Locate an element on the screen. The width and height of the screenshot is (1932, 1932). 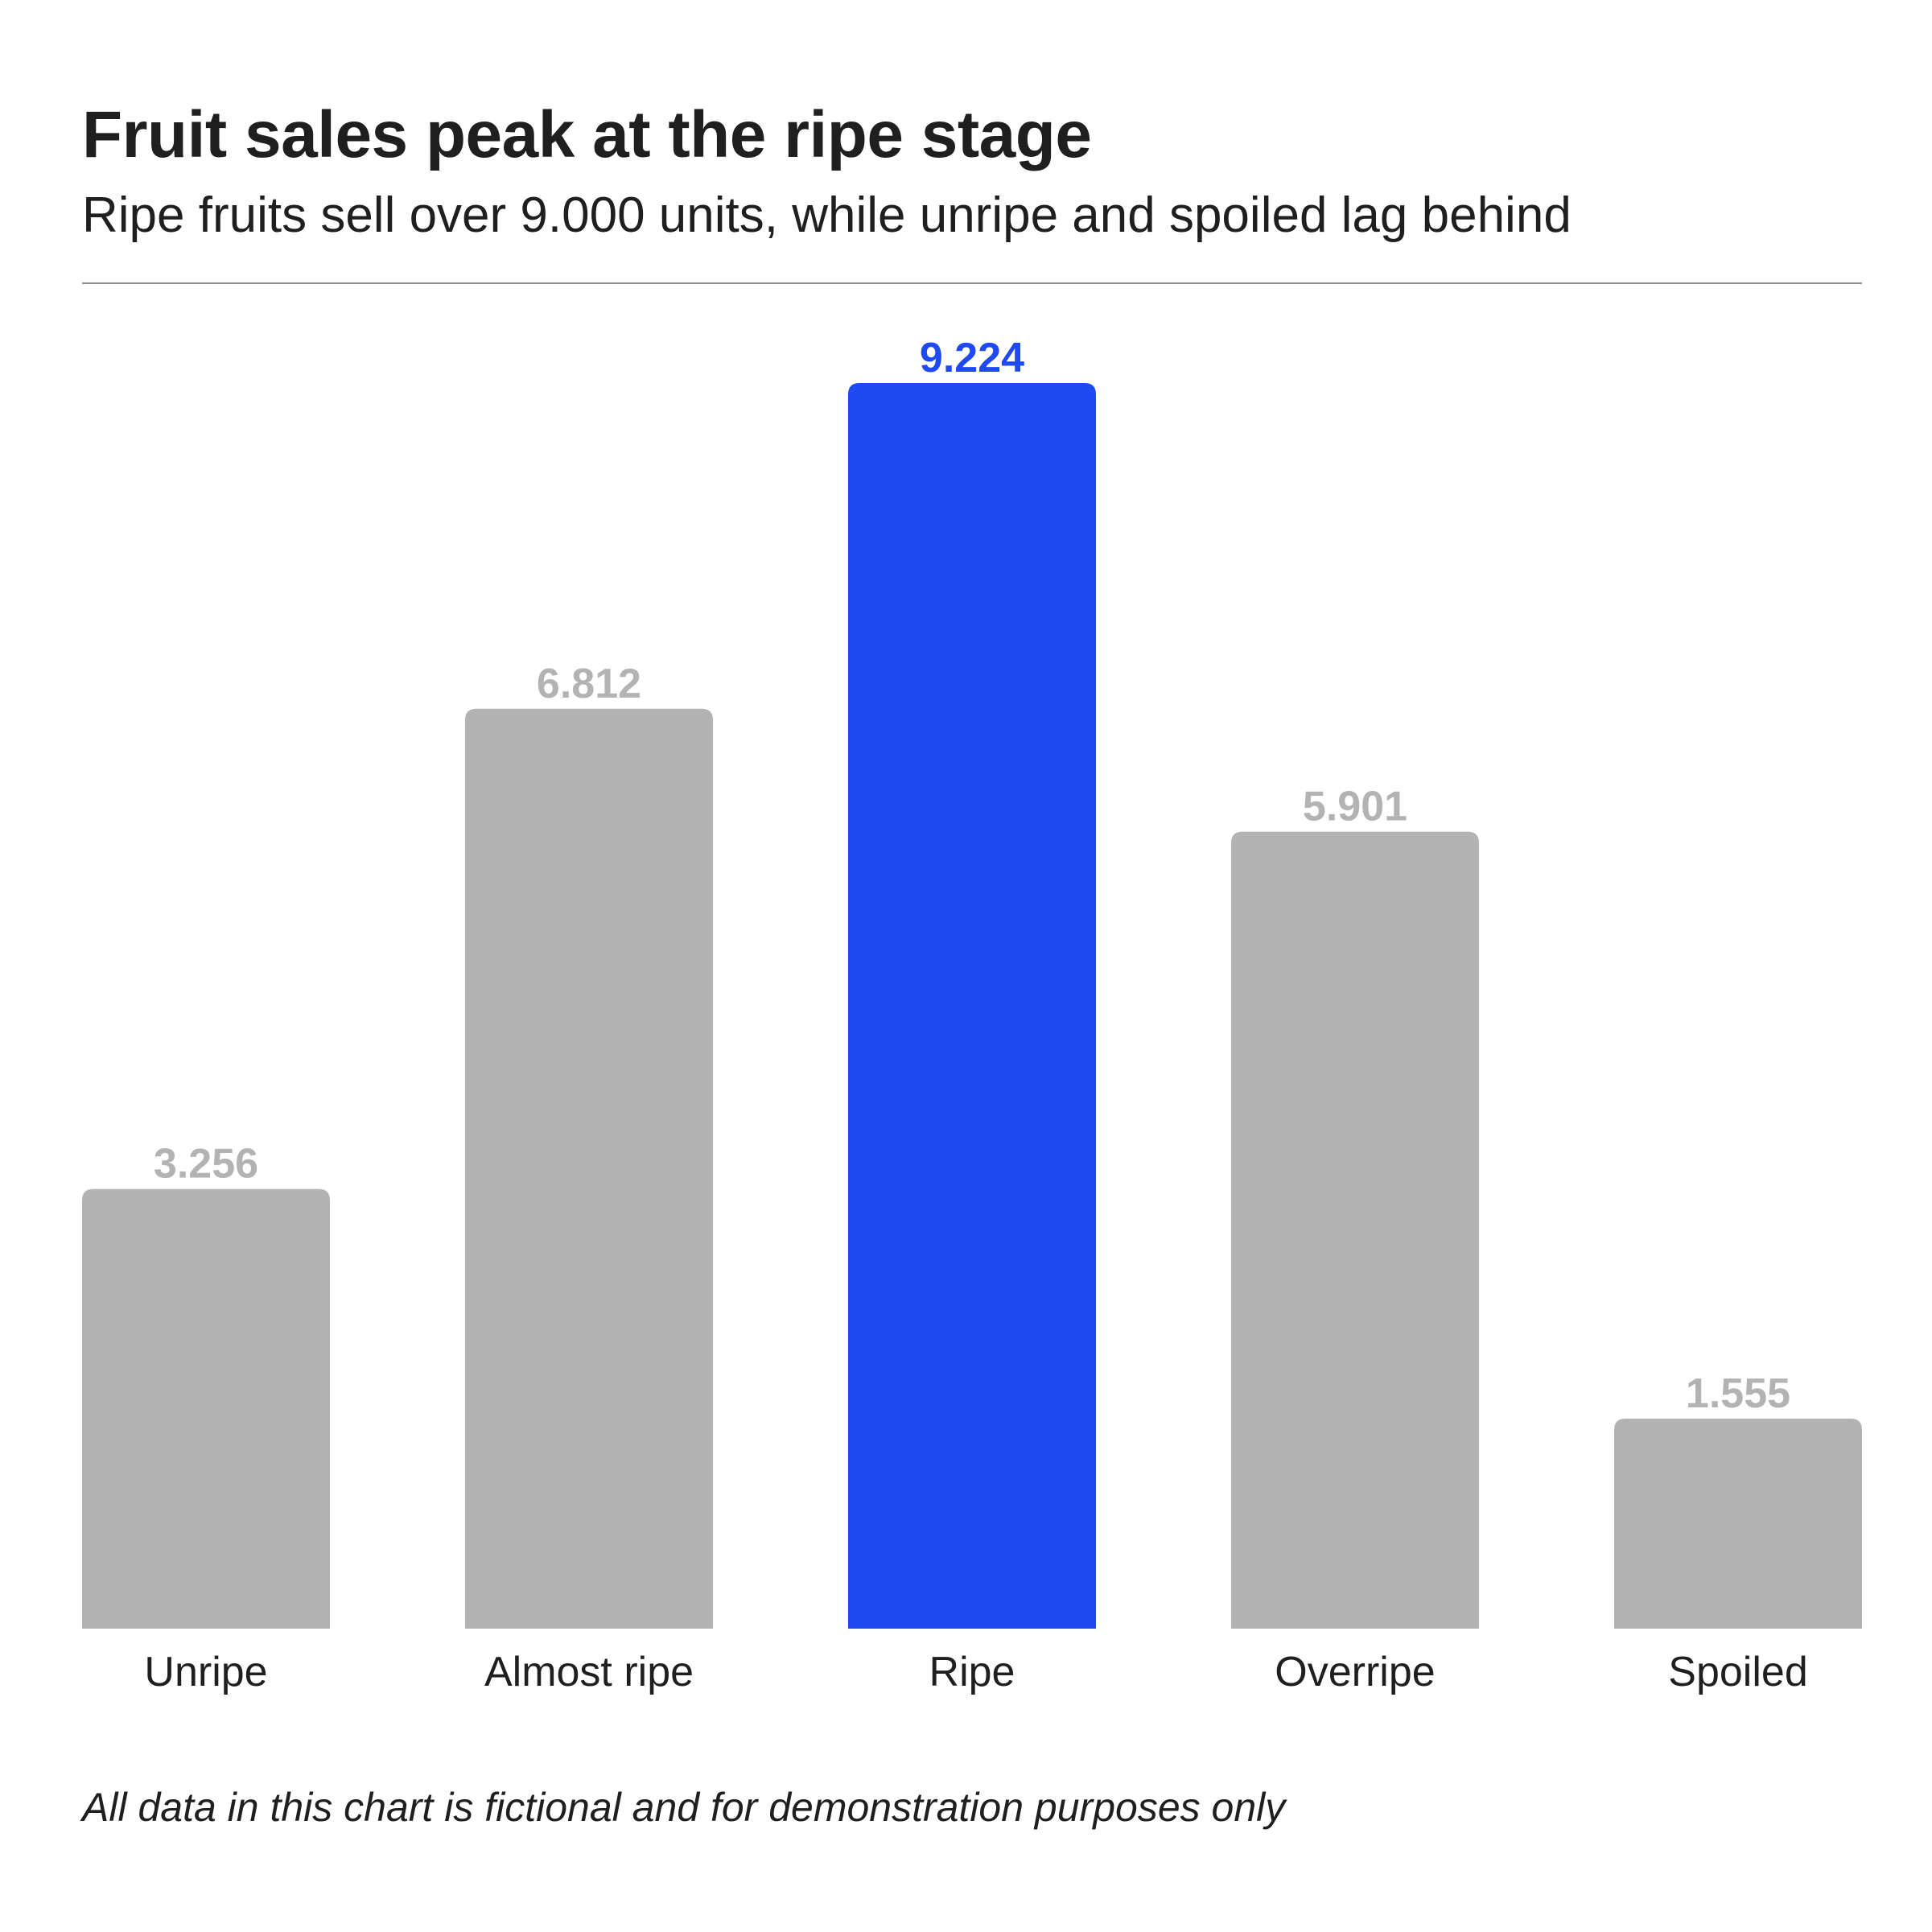
bar-overripe is located at coordinates (1355, 1230).